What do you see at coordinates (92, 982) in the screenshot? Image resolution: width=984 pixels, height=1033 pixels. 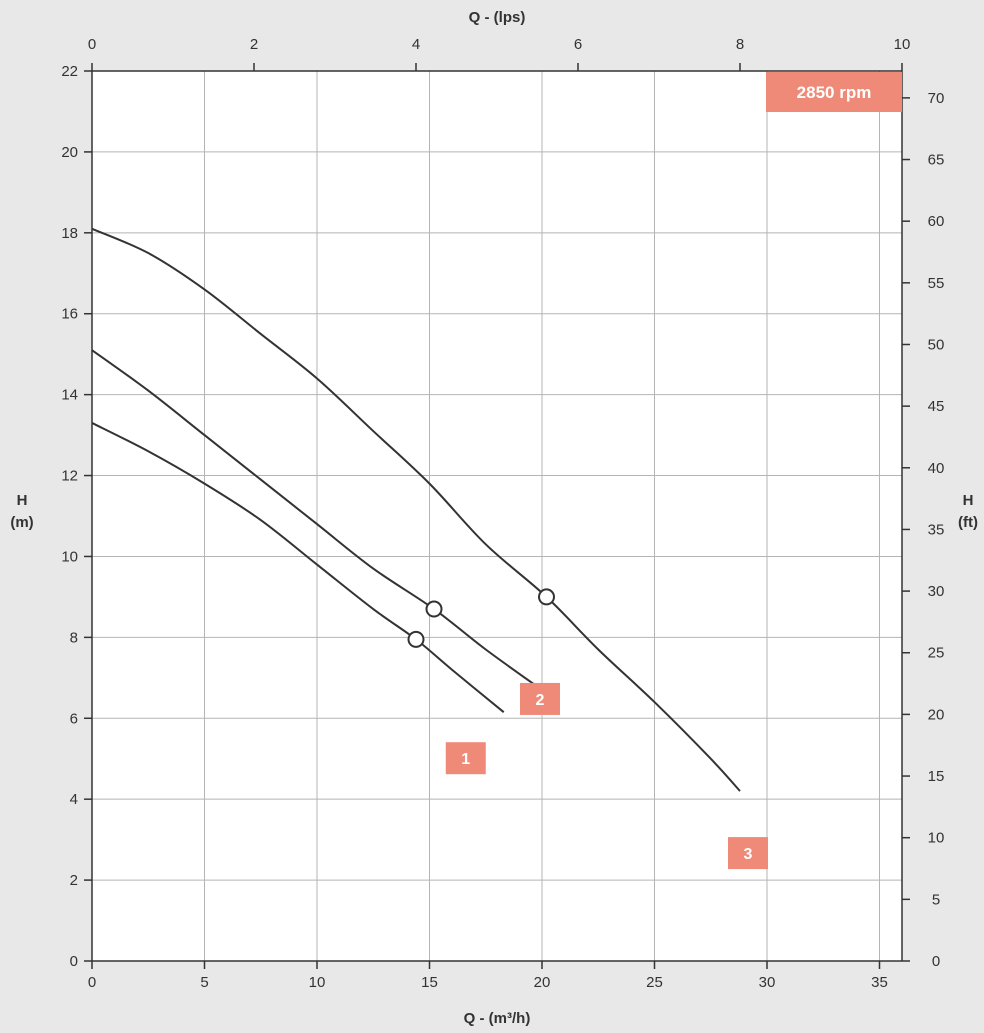 I see `x-tick-label-bottom: 0` at bounding box center [92, 982].